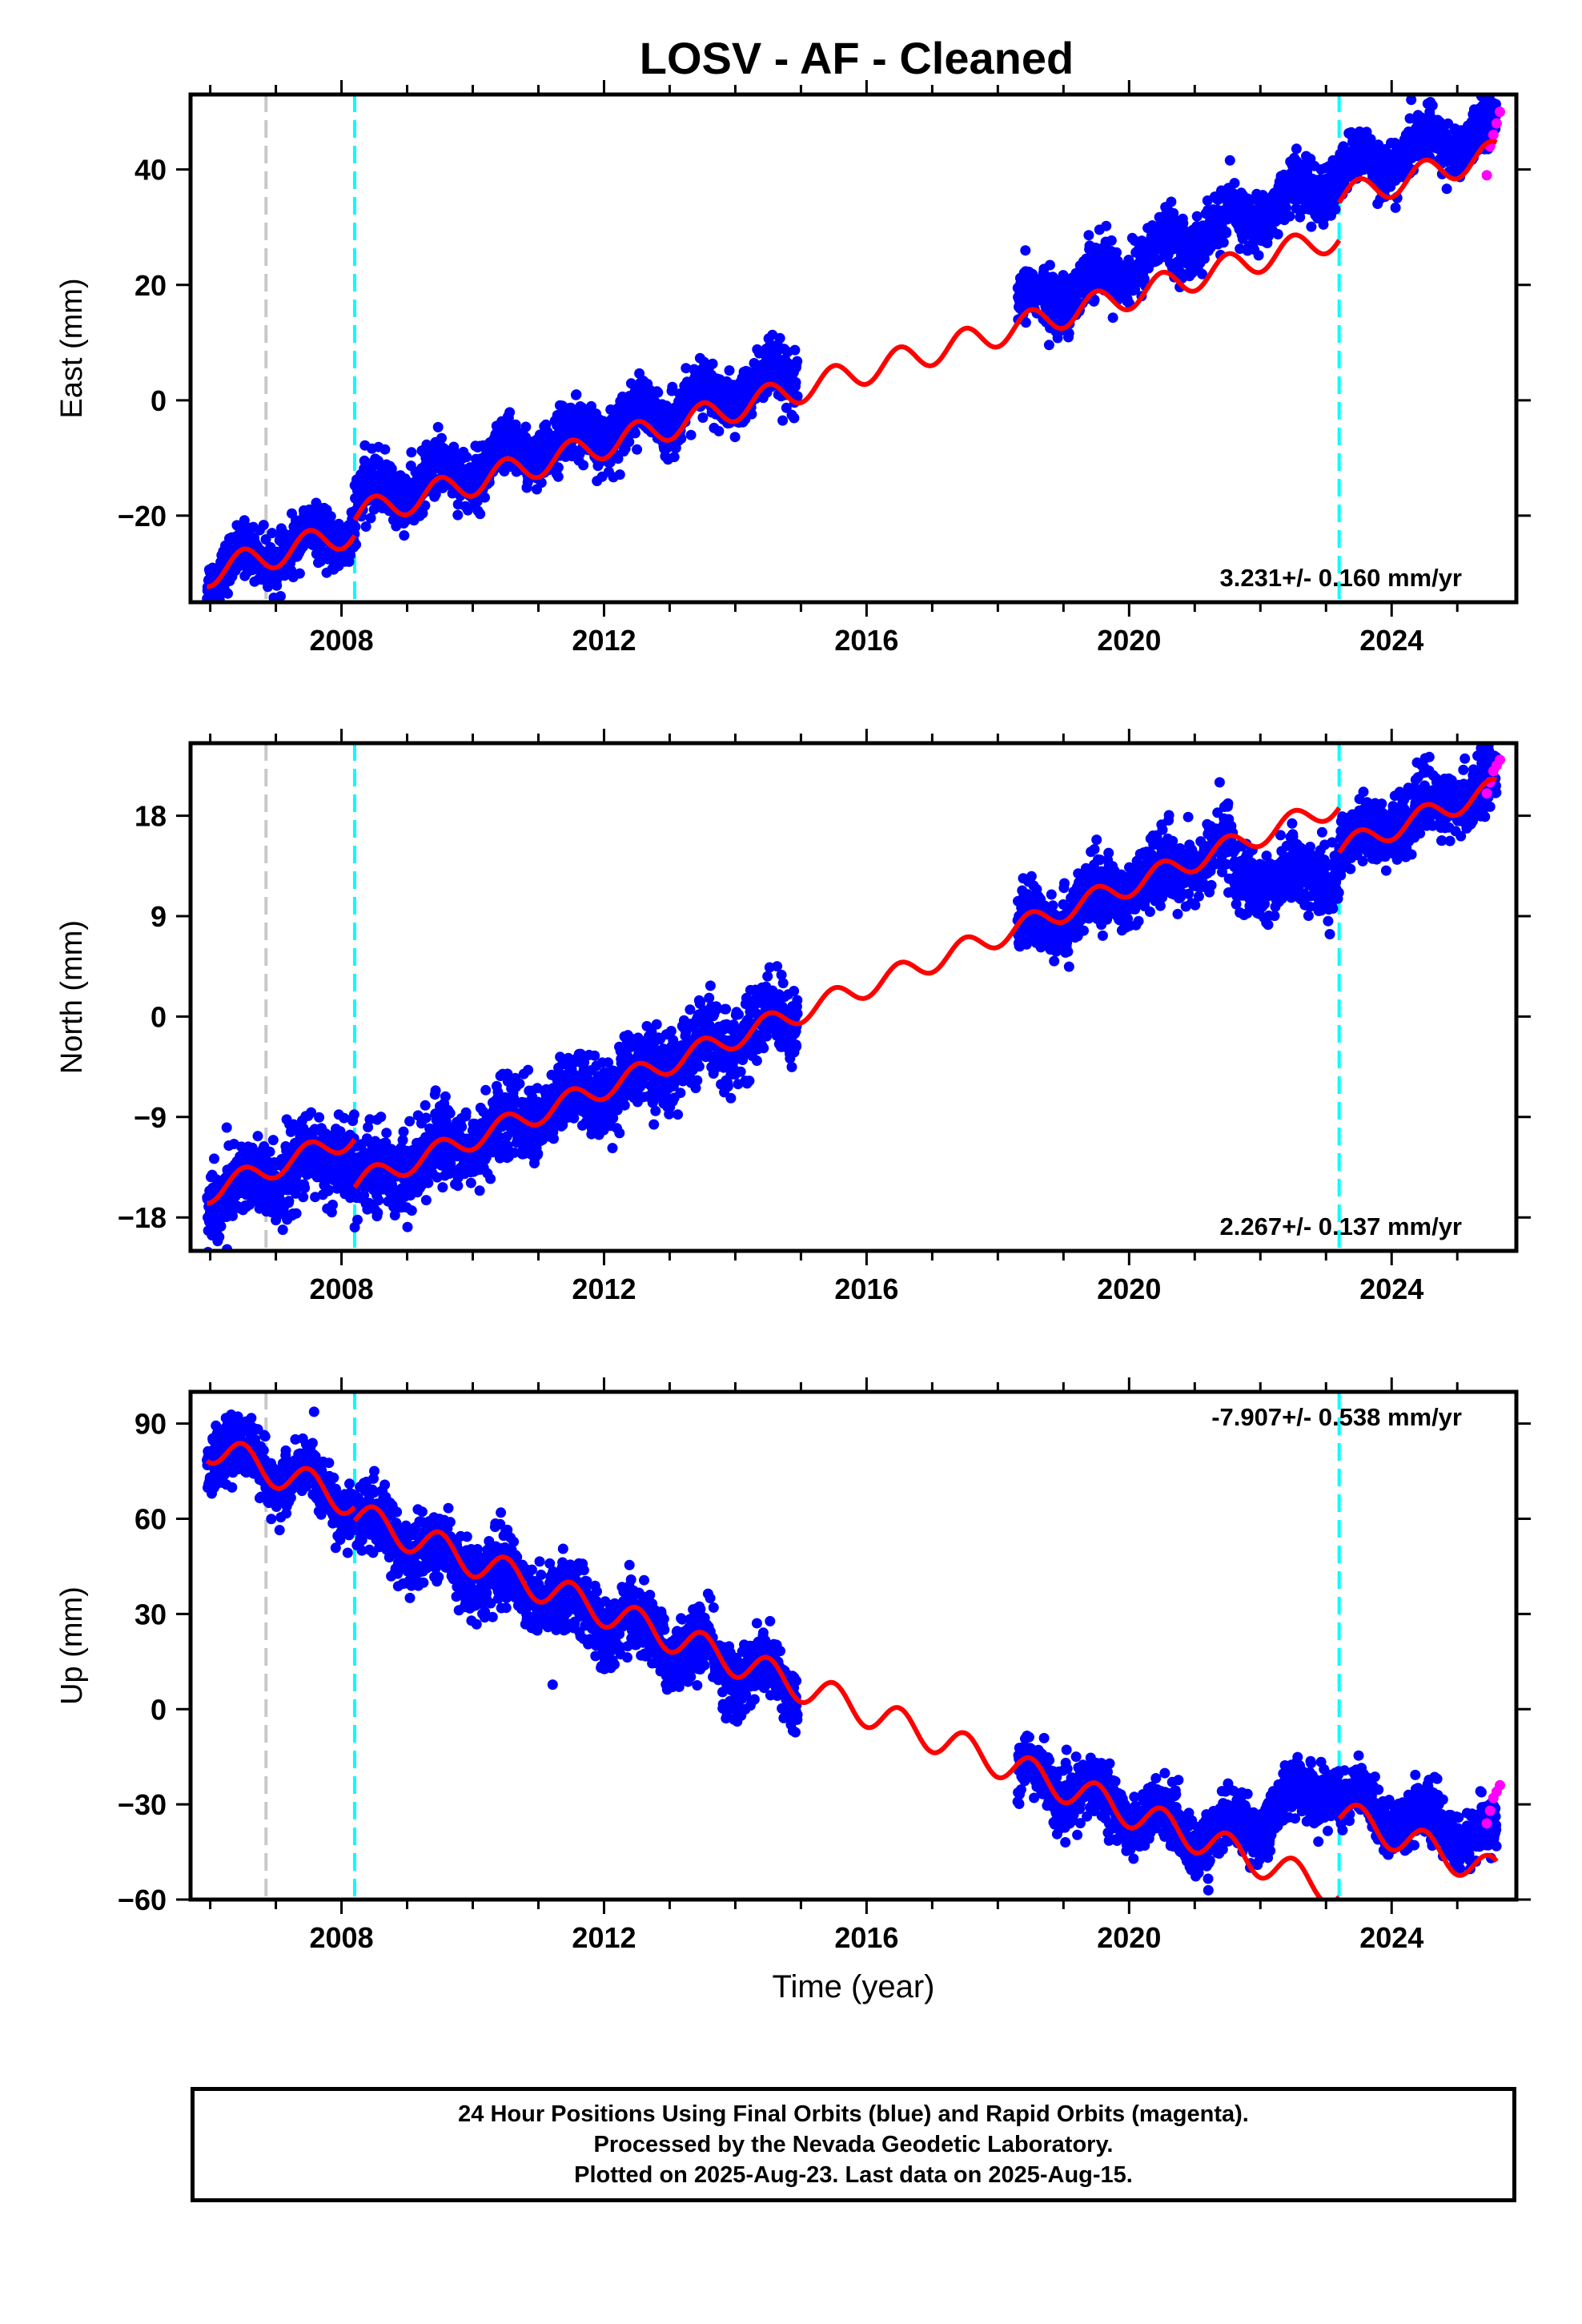 The image size is (1582, 2324). What do you see at coordinates (72, 348) in the screenshot?
I see `y-axis-label: East (mm)` at bounding box center [72, 348].